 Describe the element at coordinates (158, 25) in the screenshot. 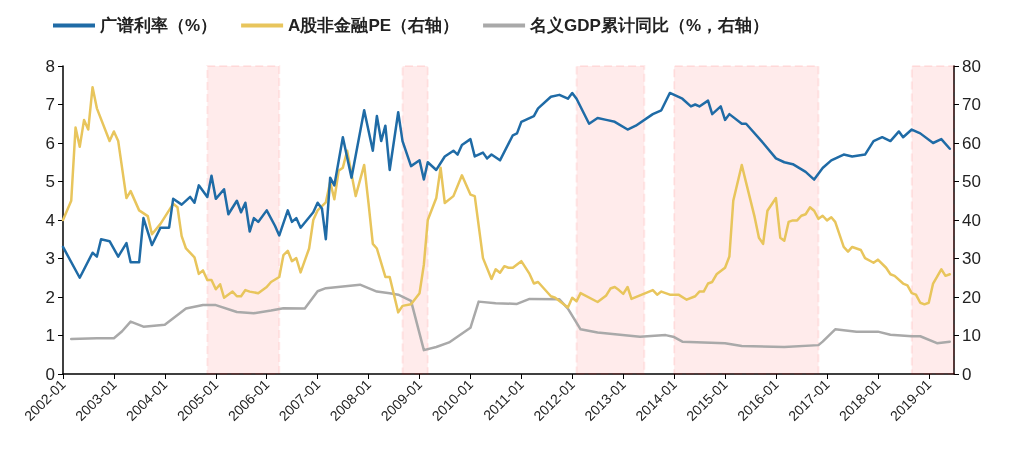

I see `legend-label: 广谱利率（%）` at that location.